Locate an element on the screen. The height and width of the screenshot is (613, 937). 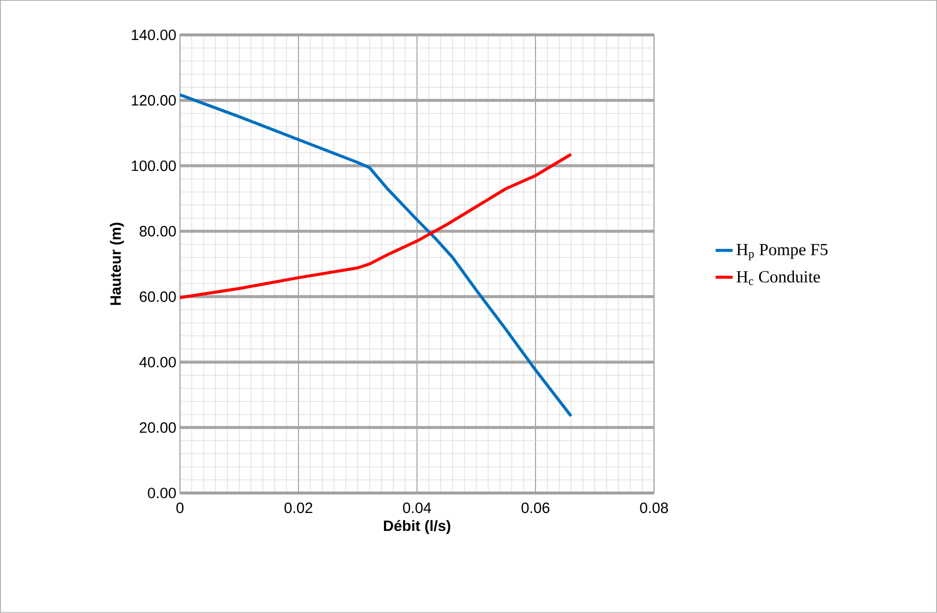
legend-label: H$_{c}$ Conduite is located at coordinates (778, 278).